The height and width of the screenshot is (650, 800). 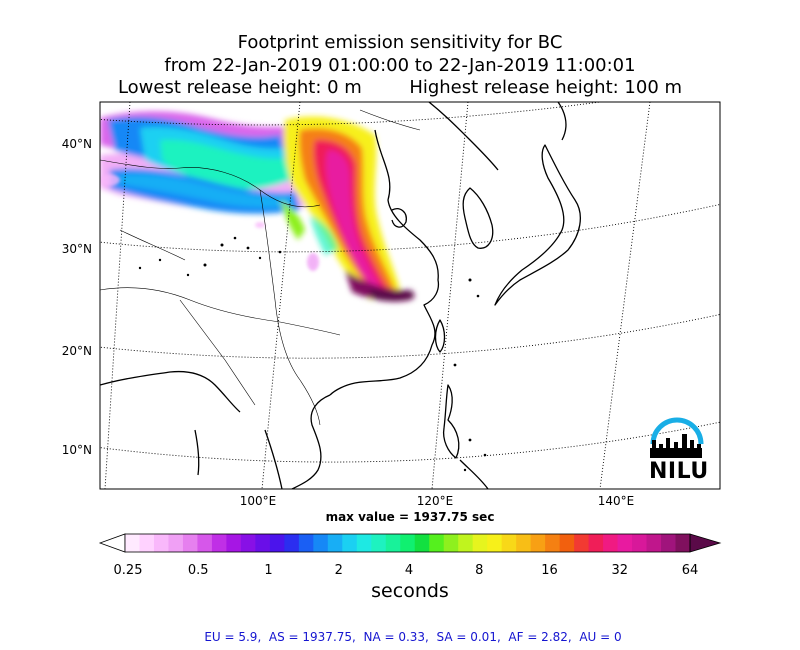 What do you see at coordinates (549, 570) in the screenshot?
I see `colorbar-tick-label: 16` at bounding box center [549, 570].